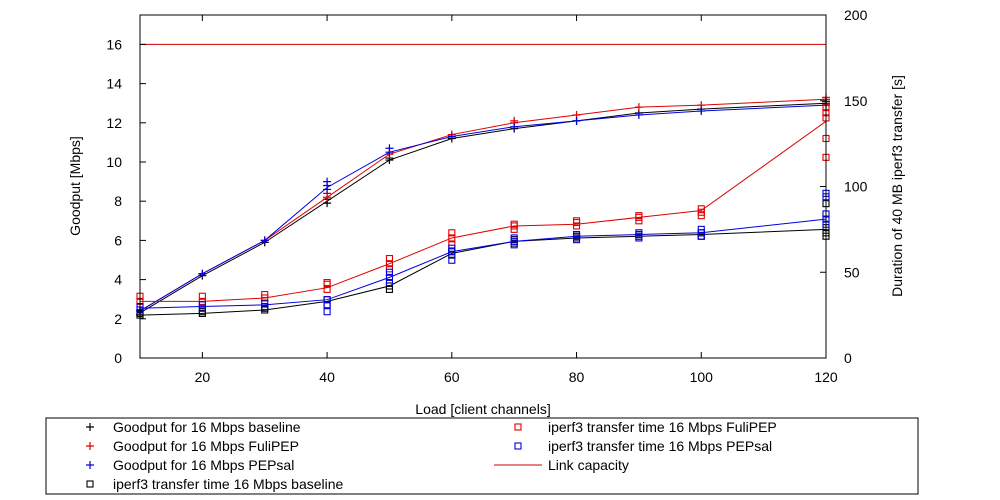 The image size is (1000, 500). I want to click on x-axis-label: Load [client channels], so click(482, 409).